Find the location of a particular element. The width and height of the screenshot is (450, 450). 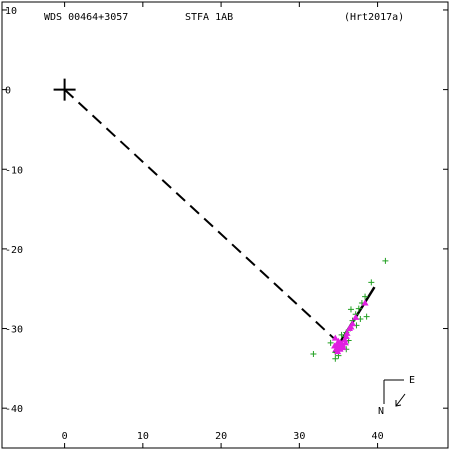

y-tick-label: 10 is located at coordinates (11, 11).